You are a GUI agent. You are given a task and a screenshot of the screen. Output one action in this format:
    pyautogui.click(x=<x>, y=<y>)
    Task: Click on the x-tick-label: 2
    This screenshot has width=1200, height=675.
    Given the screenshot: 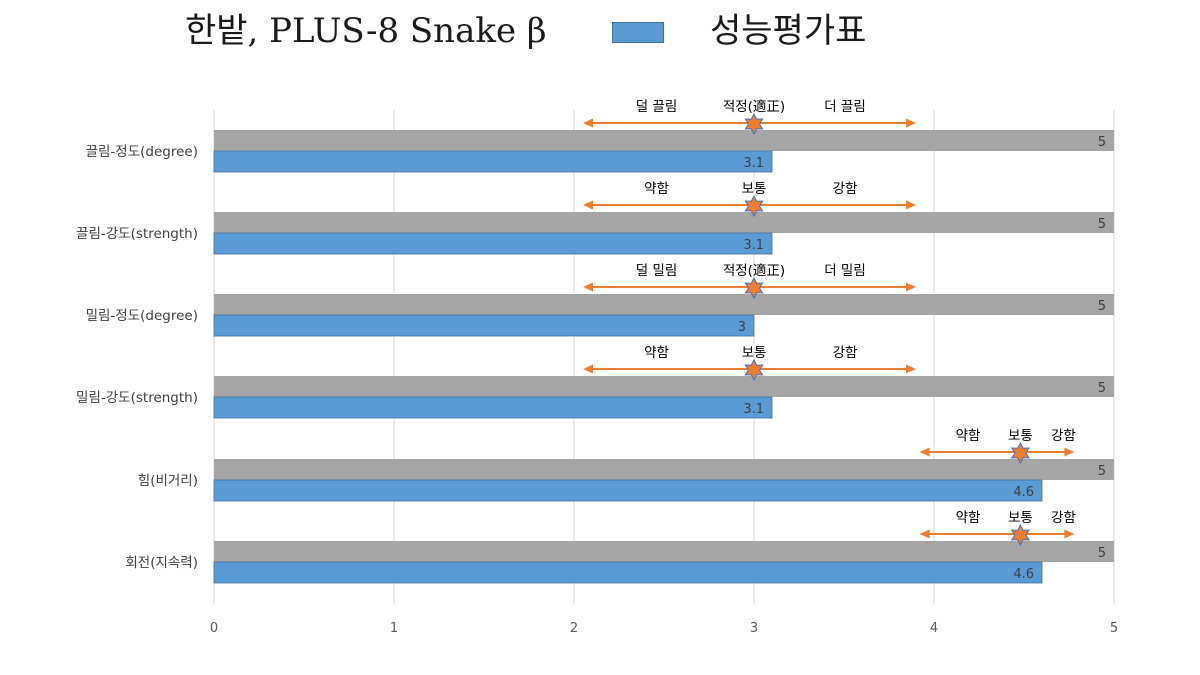 What is the action you would take?
    pyautogui.click(x=574, y=628)
    